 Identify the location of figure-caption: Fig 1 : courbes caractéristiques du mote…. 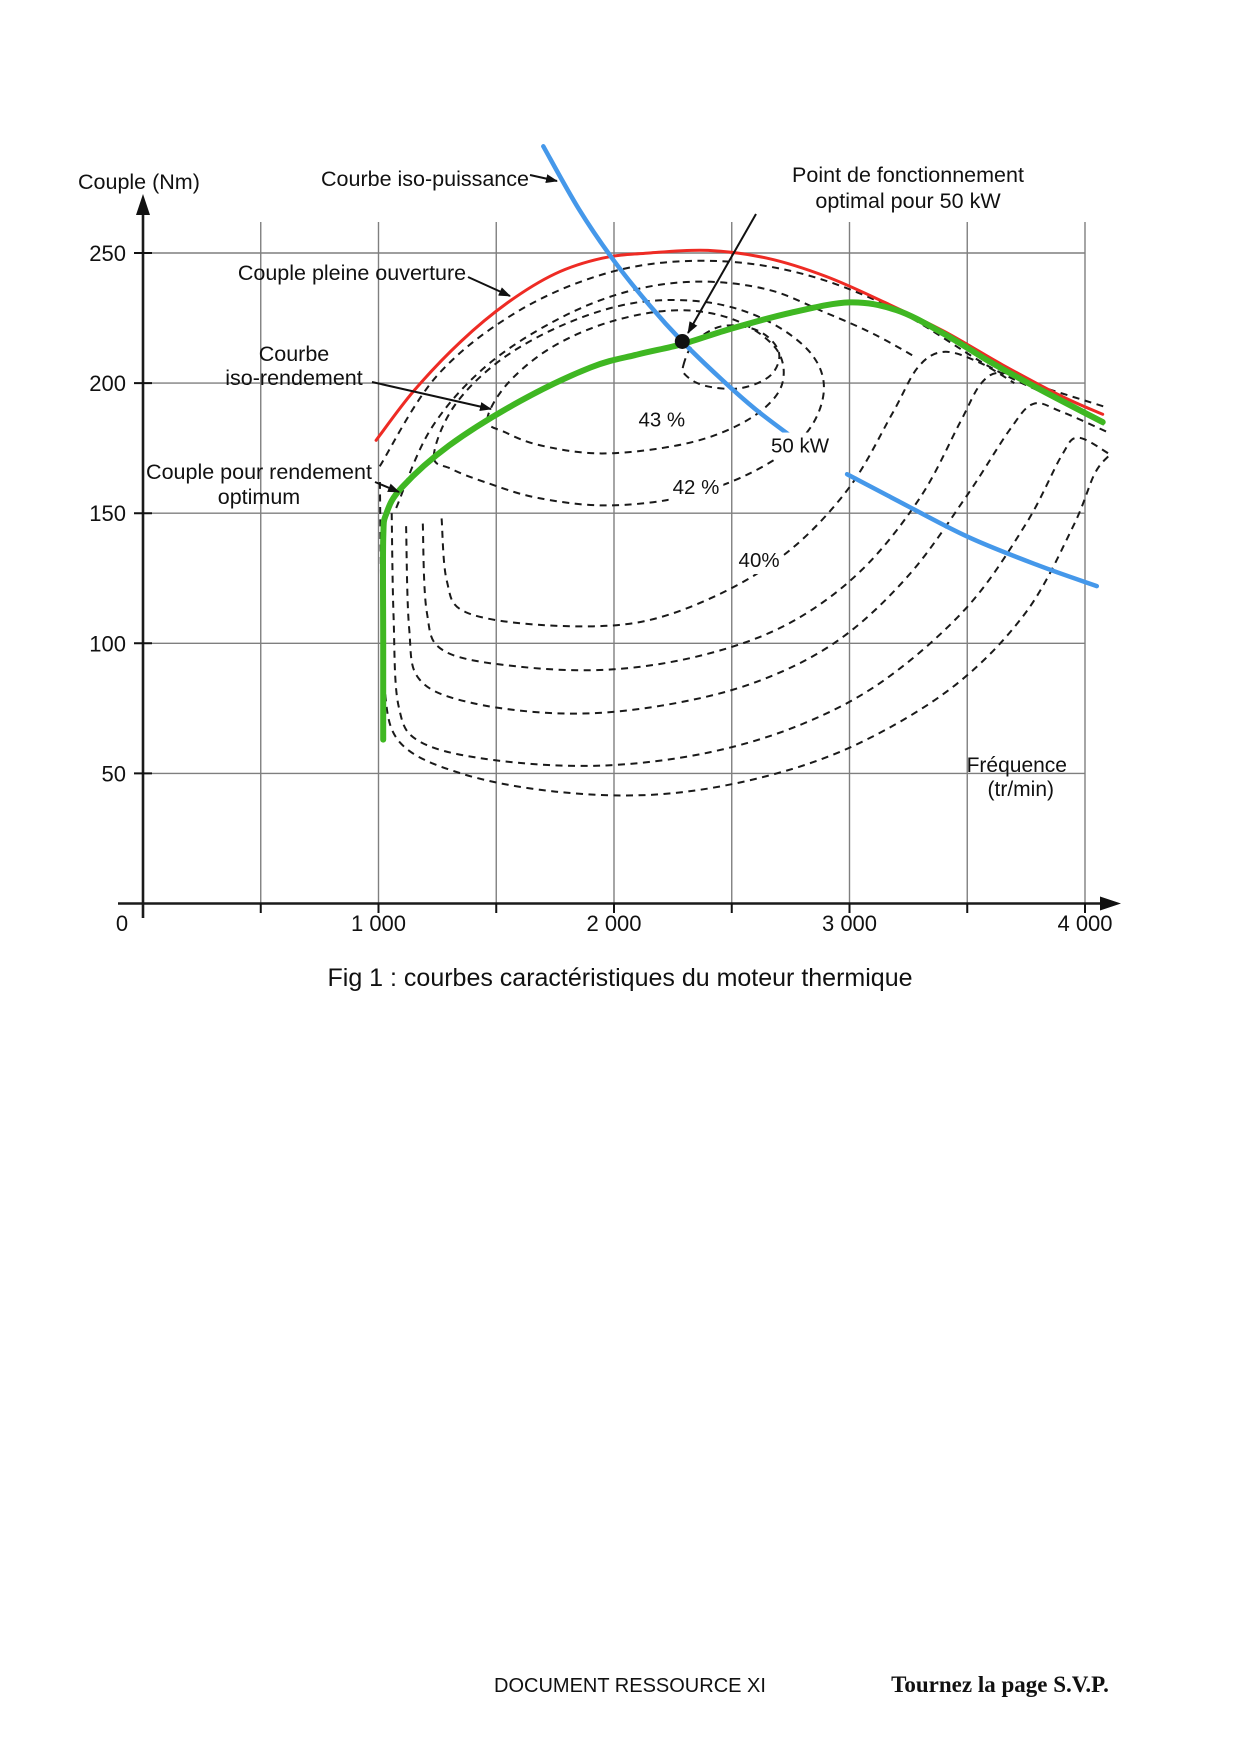
(620, 978).